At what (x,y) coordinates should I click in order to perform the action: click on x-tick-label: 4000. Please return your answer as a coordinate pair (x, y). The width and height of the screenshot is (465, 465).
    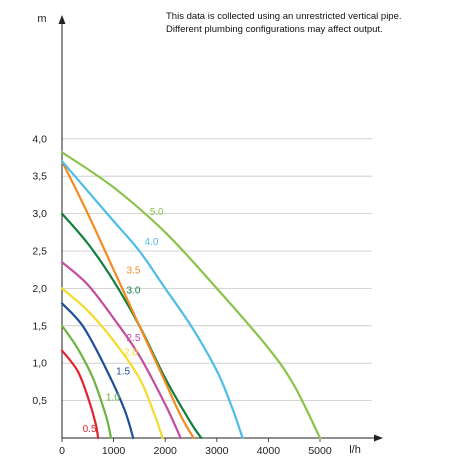
    Looking at the image, I should click on (269, 451).